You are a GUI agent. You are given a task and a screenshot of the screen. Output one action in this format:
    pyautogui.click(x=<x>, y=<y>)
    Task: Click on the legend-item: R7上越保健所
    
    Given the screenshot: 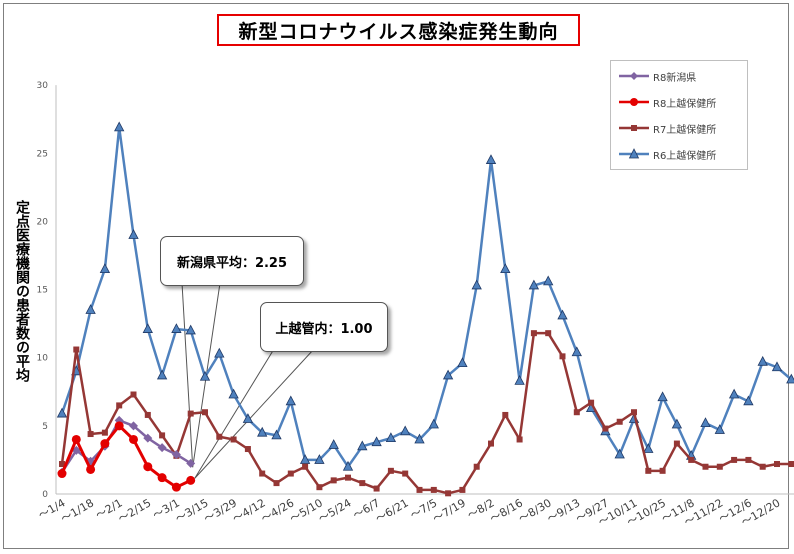 What is the action you would take?
    pyautogui.click(x=666, y=128)
    